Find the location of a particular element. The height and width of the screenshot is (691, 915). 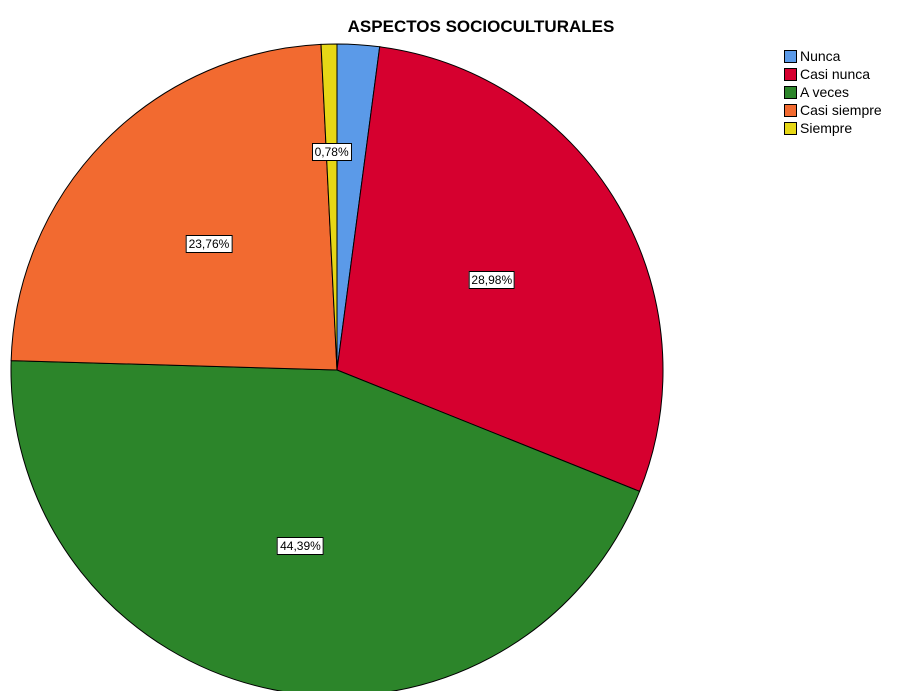

data-label-casi-siempre: 23,76% is located at coordinates (209, 244).